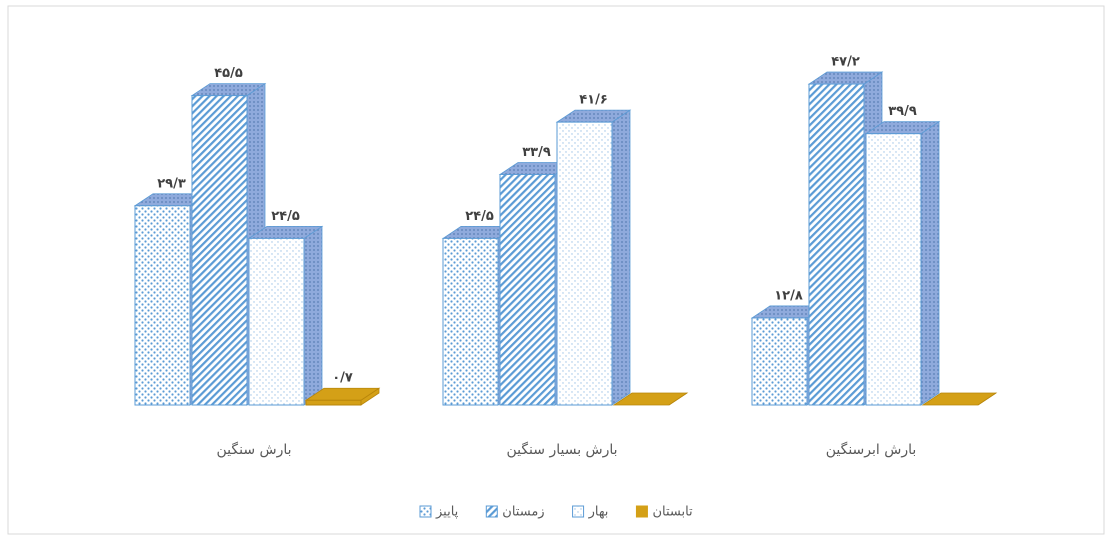  I want to click on value-label: ۲۹/۳, so click(171, 183).